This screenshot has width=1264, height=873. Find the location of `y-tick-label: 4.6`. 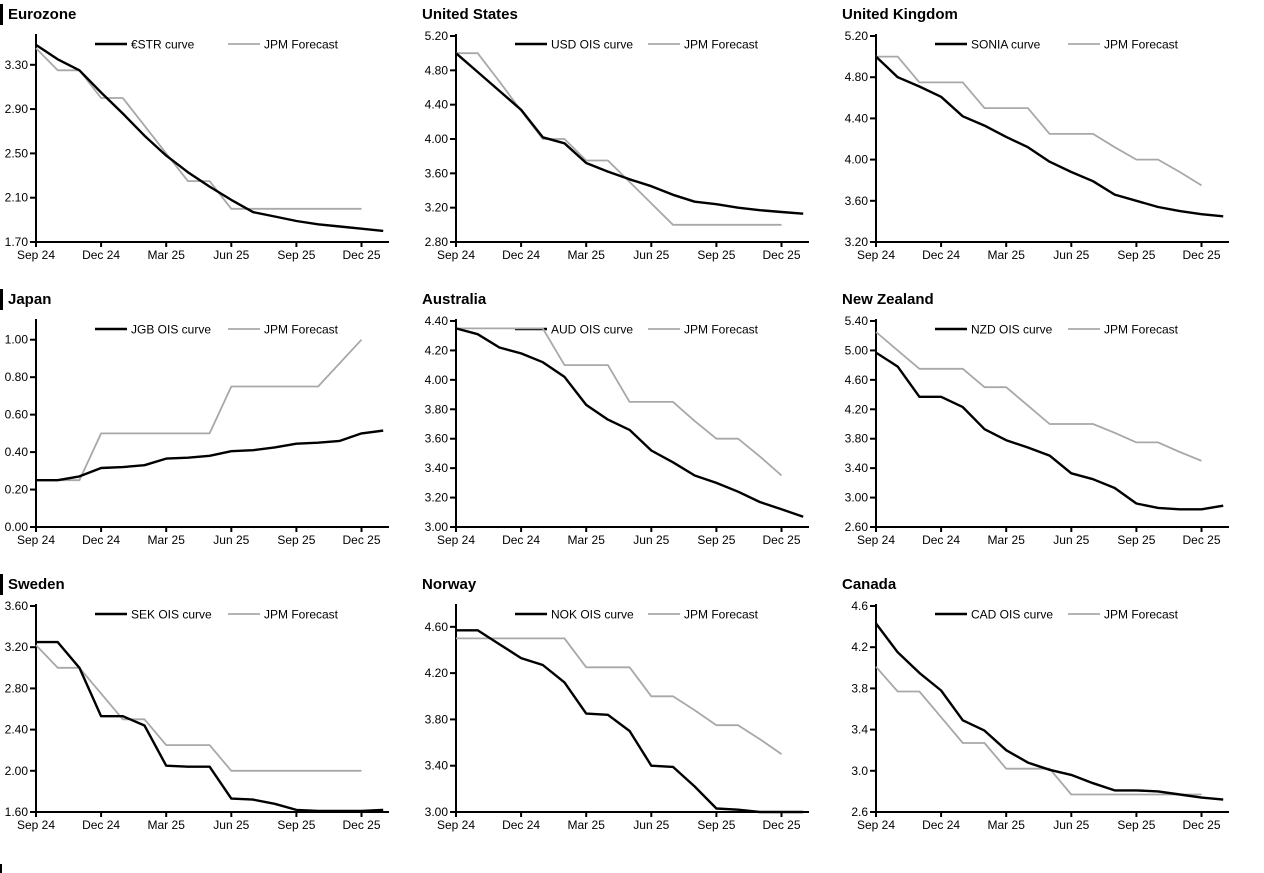

y-tick-label: 4.6 is located at coordinates (859, 606).